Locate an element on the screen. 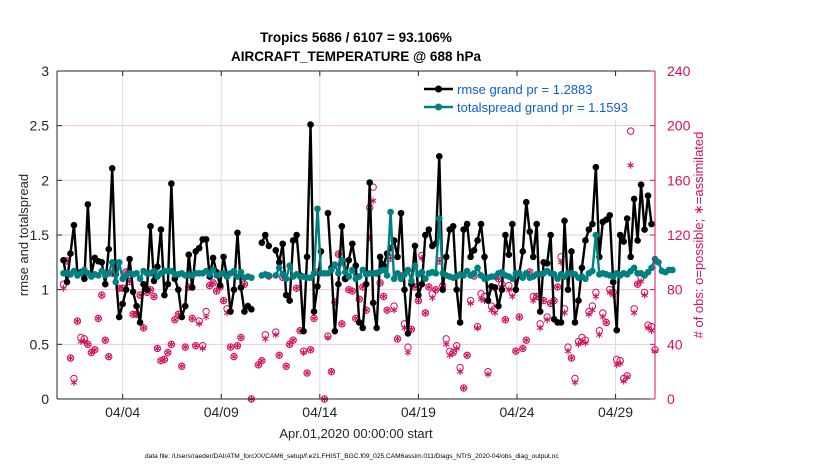  y2-tick-label: 120 is located at coordinates (679, 235).